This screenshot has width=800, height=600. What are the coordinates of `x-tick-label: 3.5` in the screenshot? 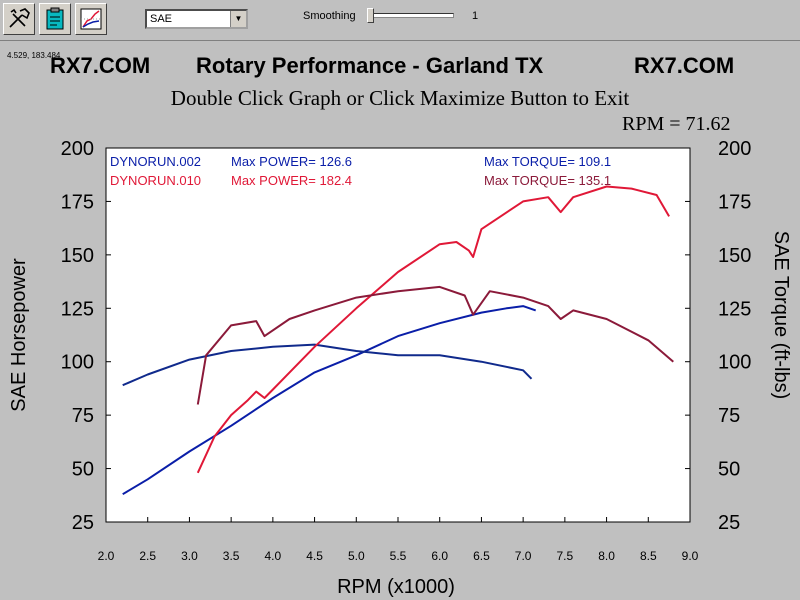 It's located at (231, 556).